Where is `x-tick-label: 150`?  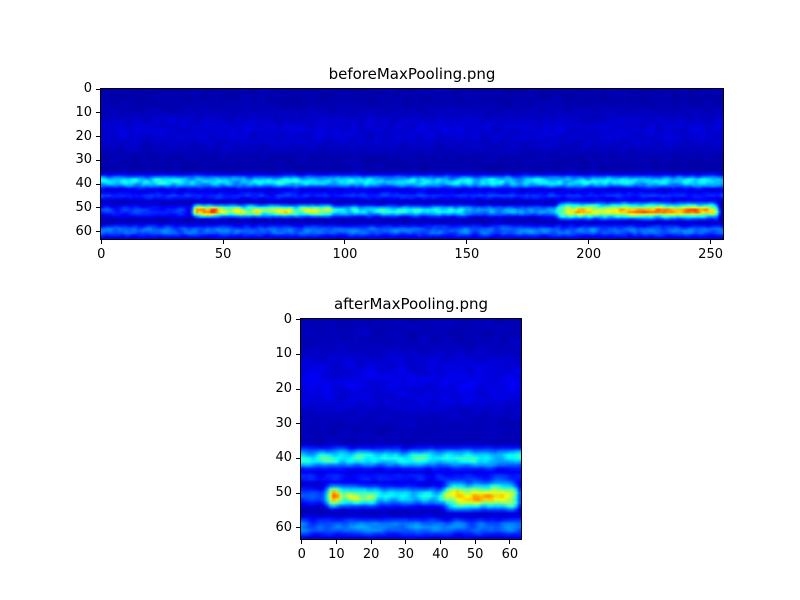 x-tick-label: 150 is located at coordinates (467, 254).